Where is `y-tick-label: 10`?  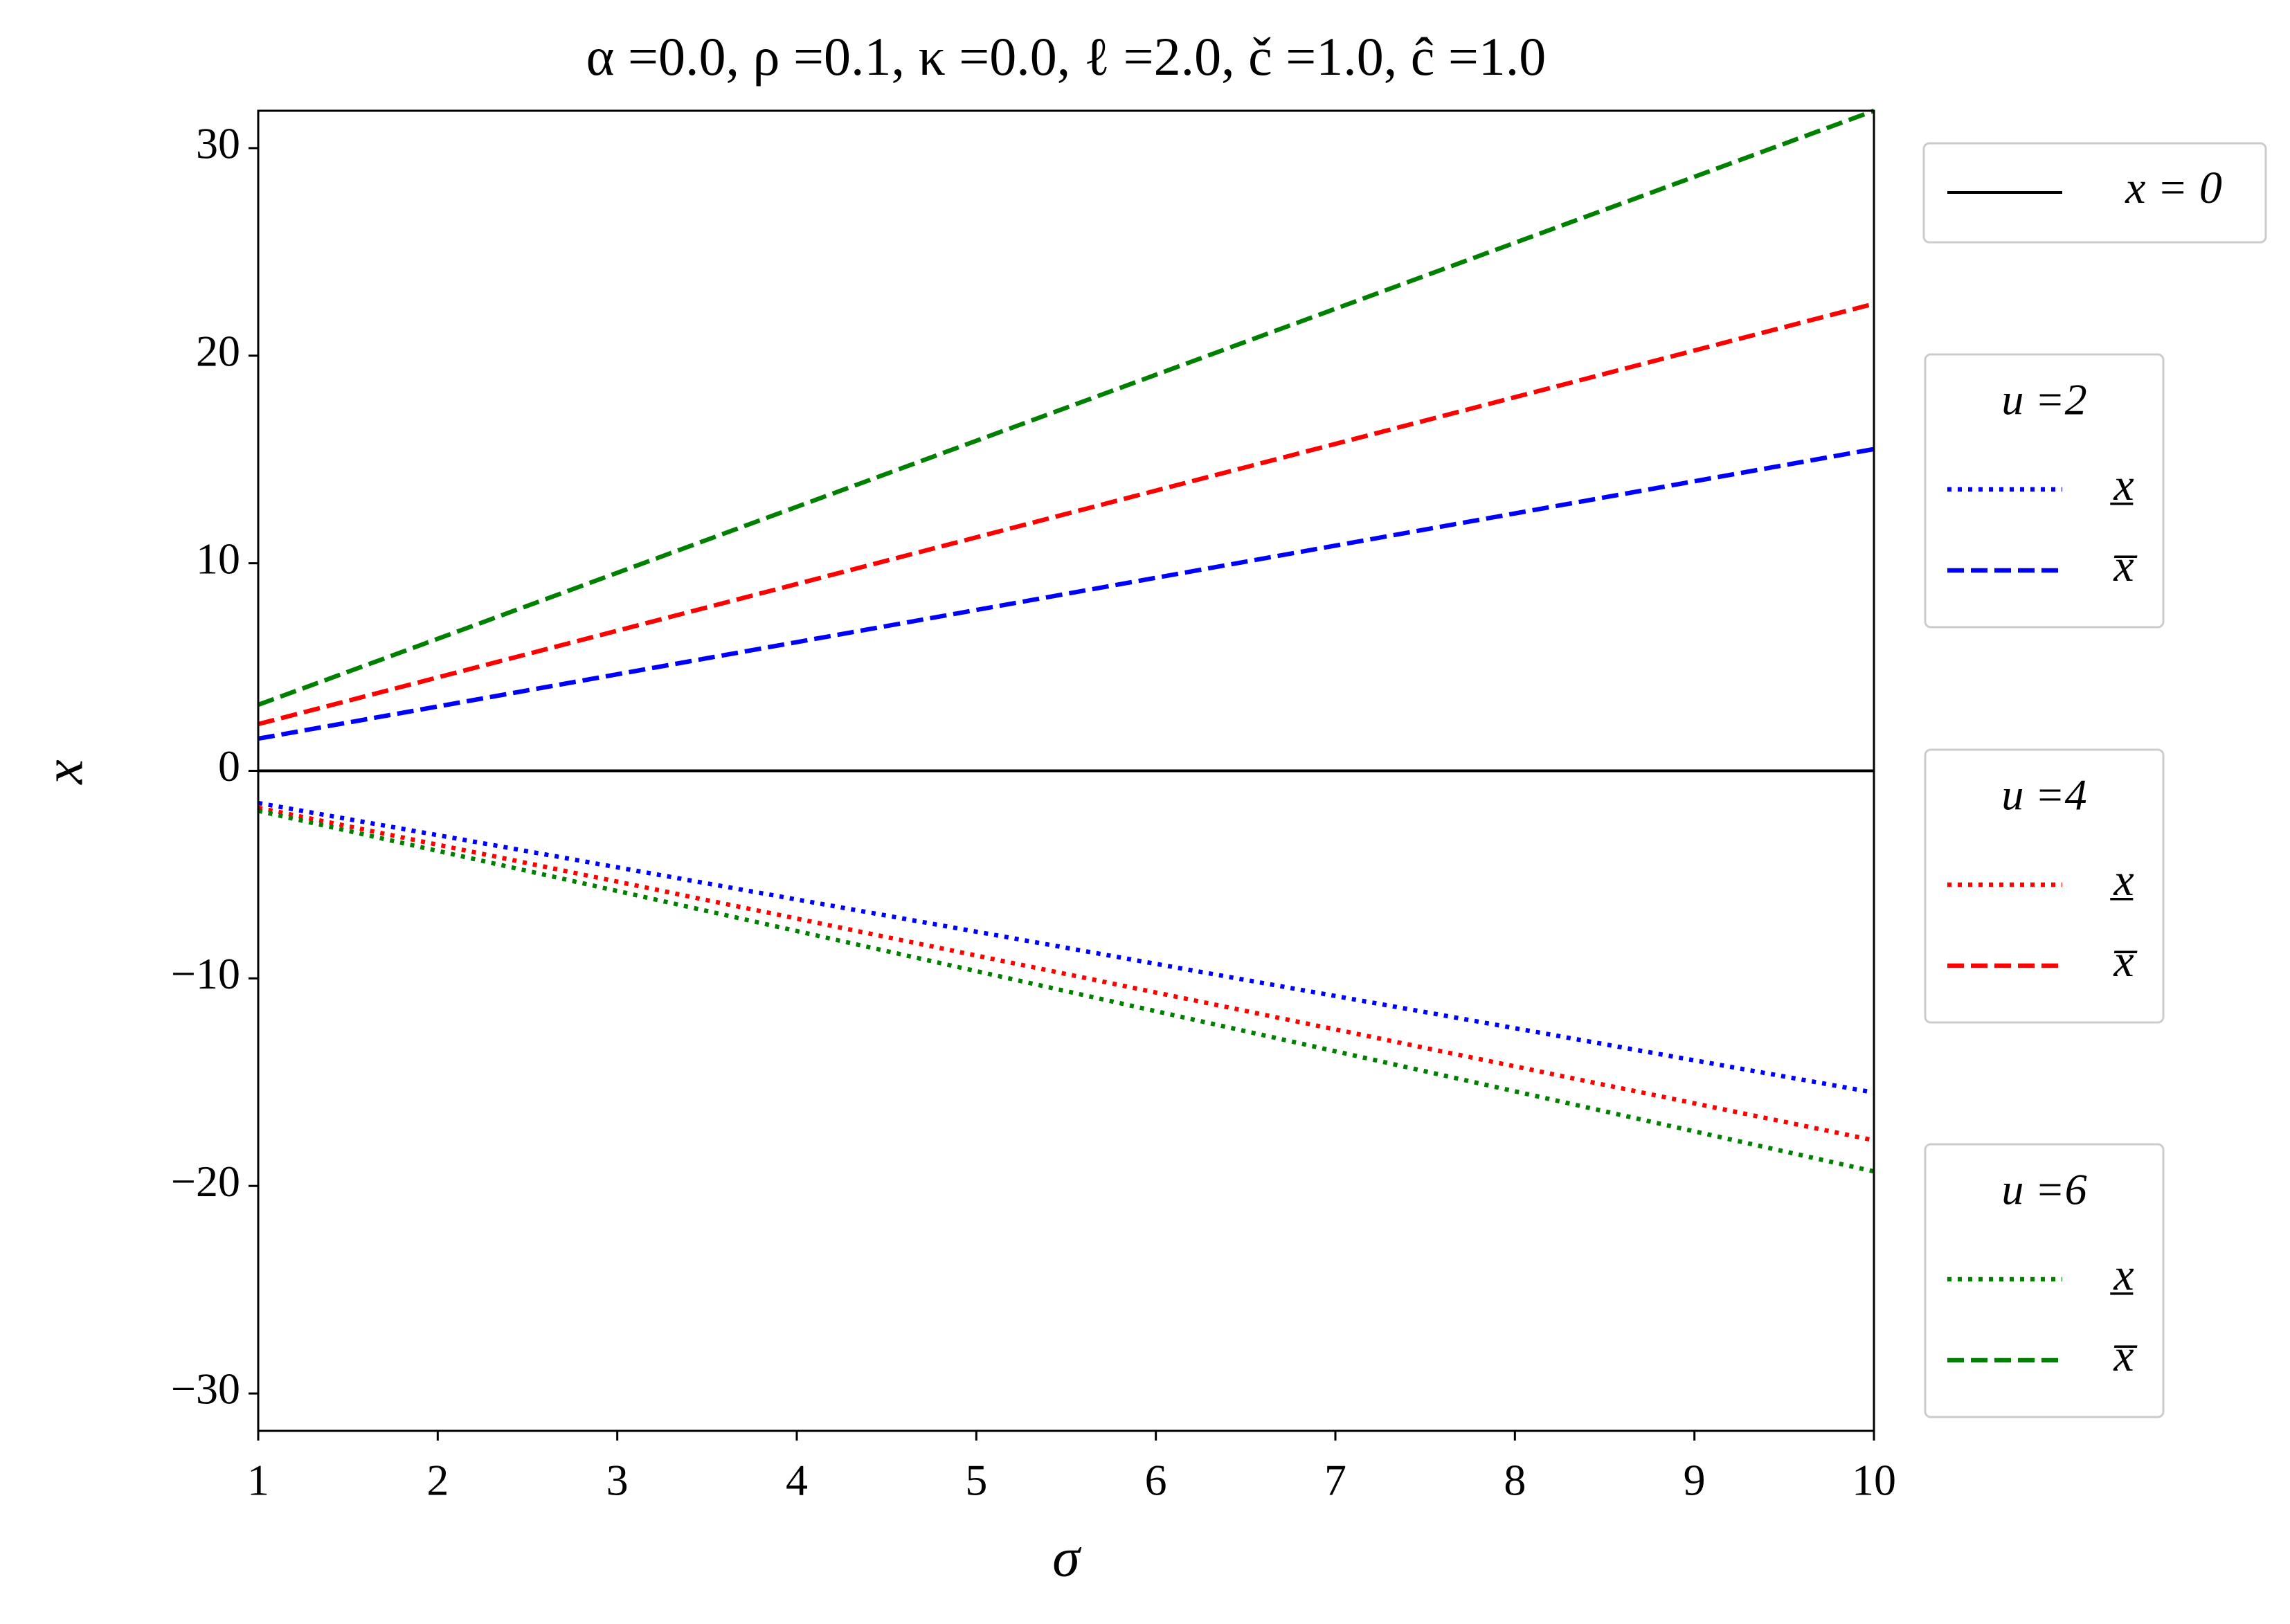
y-tick-label: 10 is located at coordinates (218, 558).